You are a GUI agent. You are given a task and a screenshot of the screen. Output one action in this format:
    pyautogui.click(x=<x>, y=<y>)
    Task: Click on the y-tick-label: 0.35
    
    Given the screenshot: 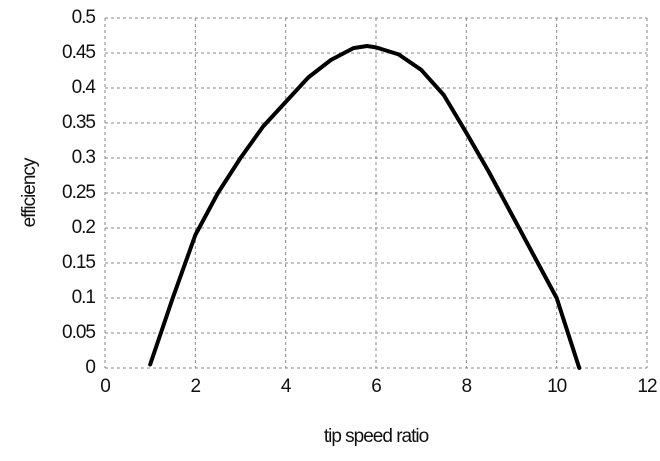 What is the action you would take?
    pyautogui.click(x=78, y=122)
    